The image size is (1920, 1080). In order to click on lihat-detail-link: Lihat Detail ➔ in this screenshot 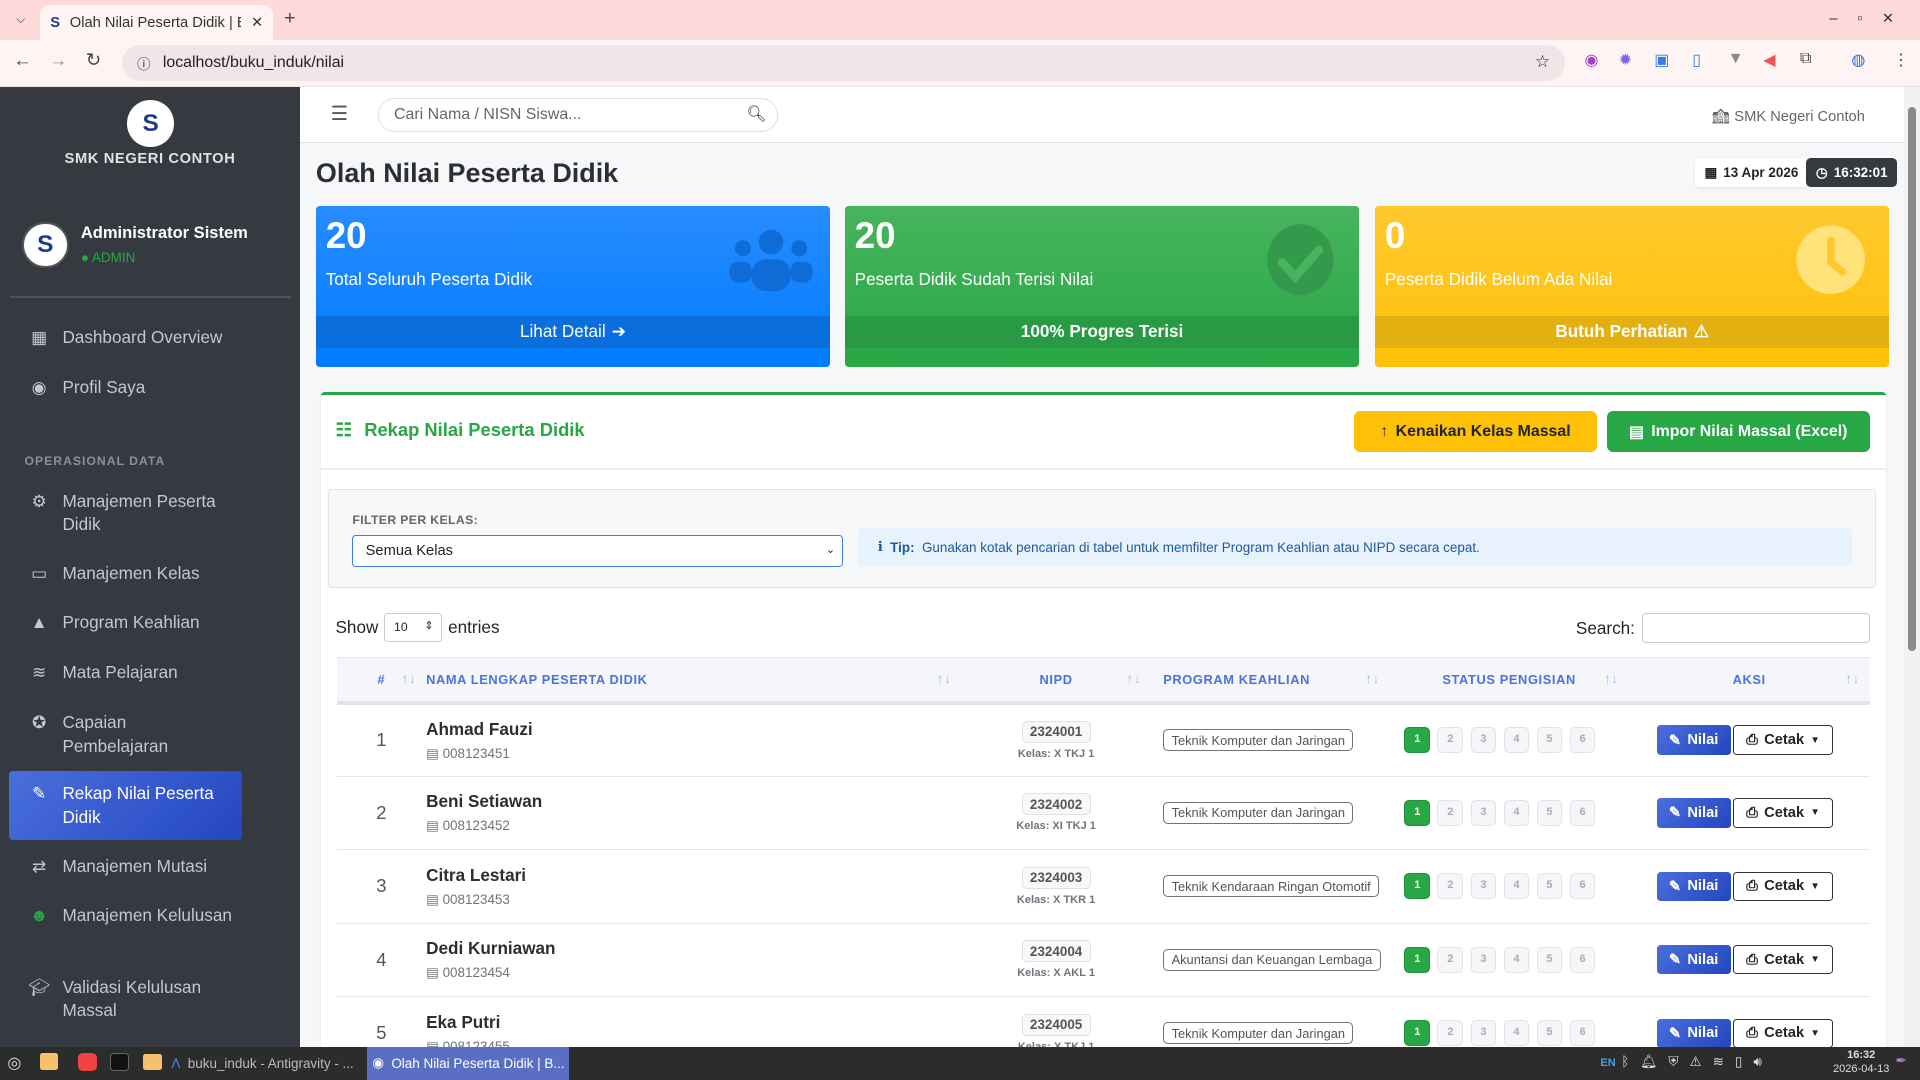, I will do `click(573, 331)`.